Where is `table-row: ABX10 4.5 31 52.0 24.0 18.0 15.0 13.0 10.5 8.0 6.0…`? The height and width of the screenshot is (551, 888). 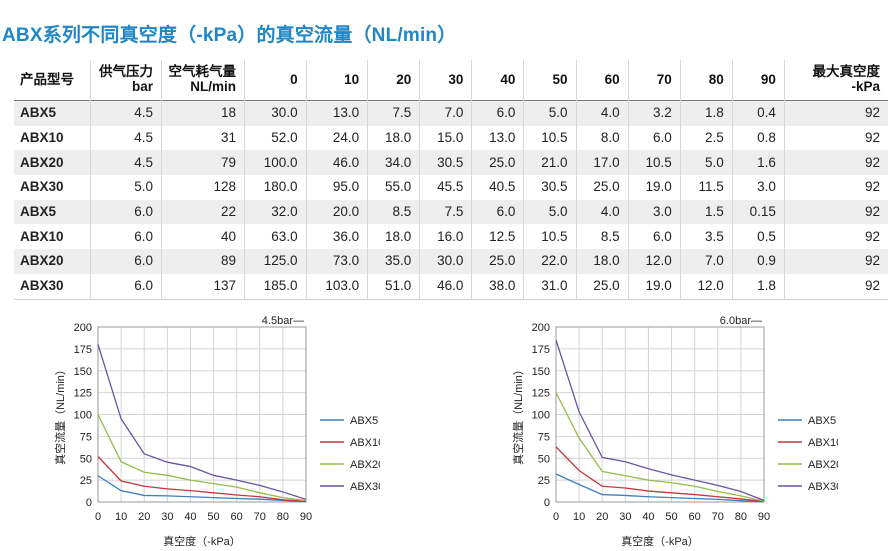
table-row: ABX10 4.5 31 52.0 24.0 18.0 15.0 13.0 10.5 8.0 6.0… is located at coordinates (451, 138).